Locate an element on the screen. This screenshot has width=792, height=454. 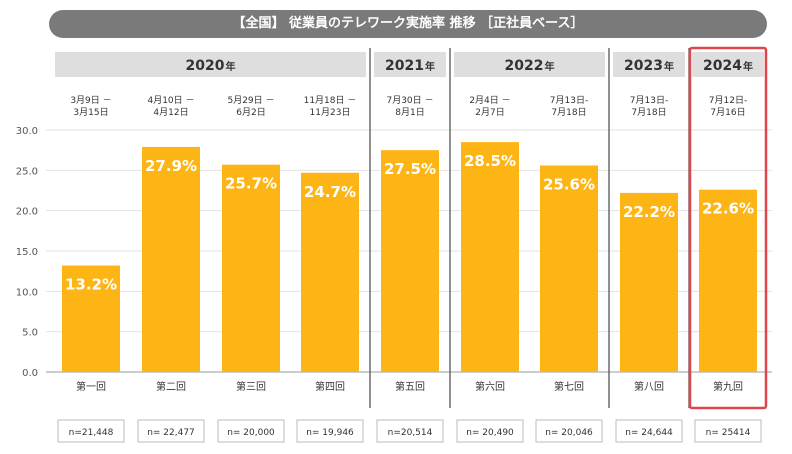
sample-size: n= 25414 is located at coordinates (728, 433).